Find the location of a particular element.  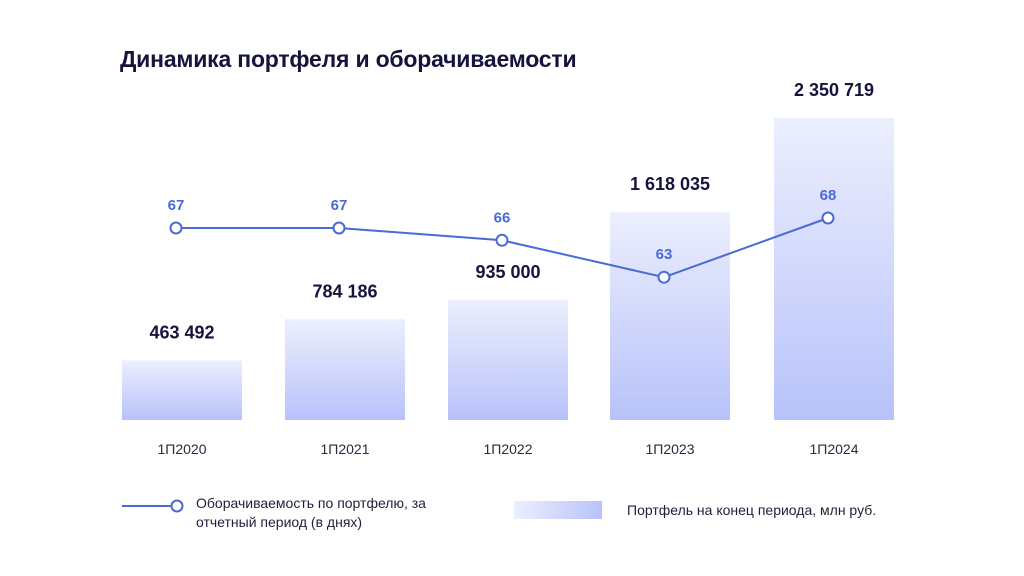

bar-1П2020 is located at coordinates (182, 390).